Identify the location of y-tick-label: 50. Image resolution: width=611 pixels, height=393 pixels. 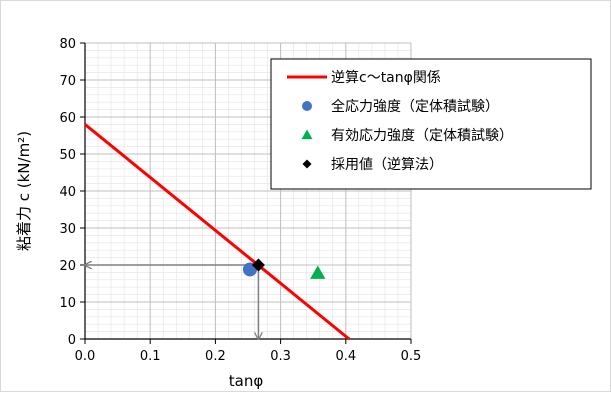
(67, 155).